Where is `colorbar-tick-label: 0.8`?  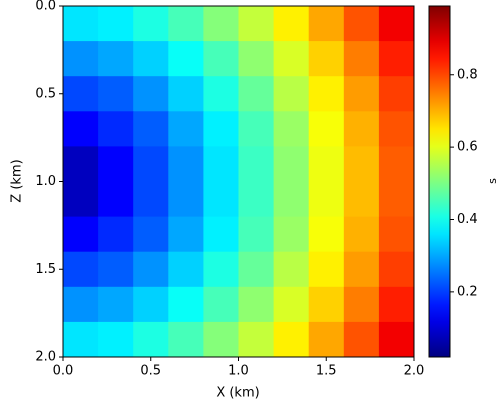
colorbar-tick-label: 0.8 is located at coordinates (467, 74).